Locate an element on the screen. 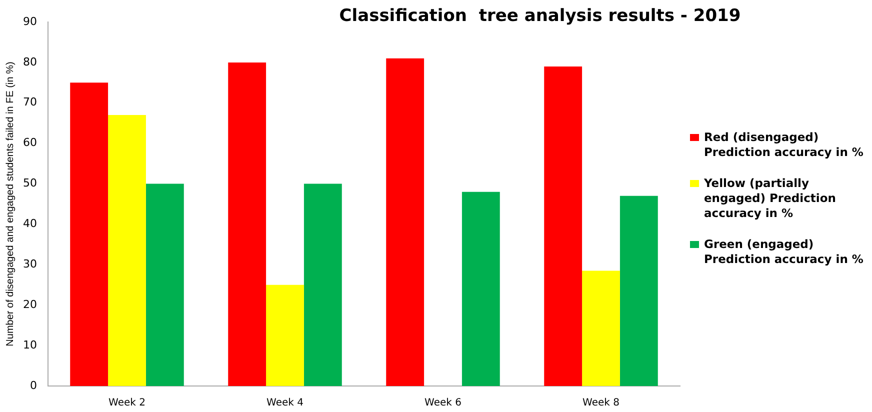  y-tick-label: 80 is located at coordinates (29, 61).